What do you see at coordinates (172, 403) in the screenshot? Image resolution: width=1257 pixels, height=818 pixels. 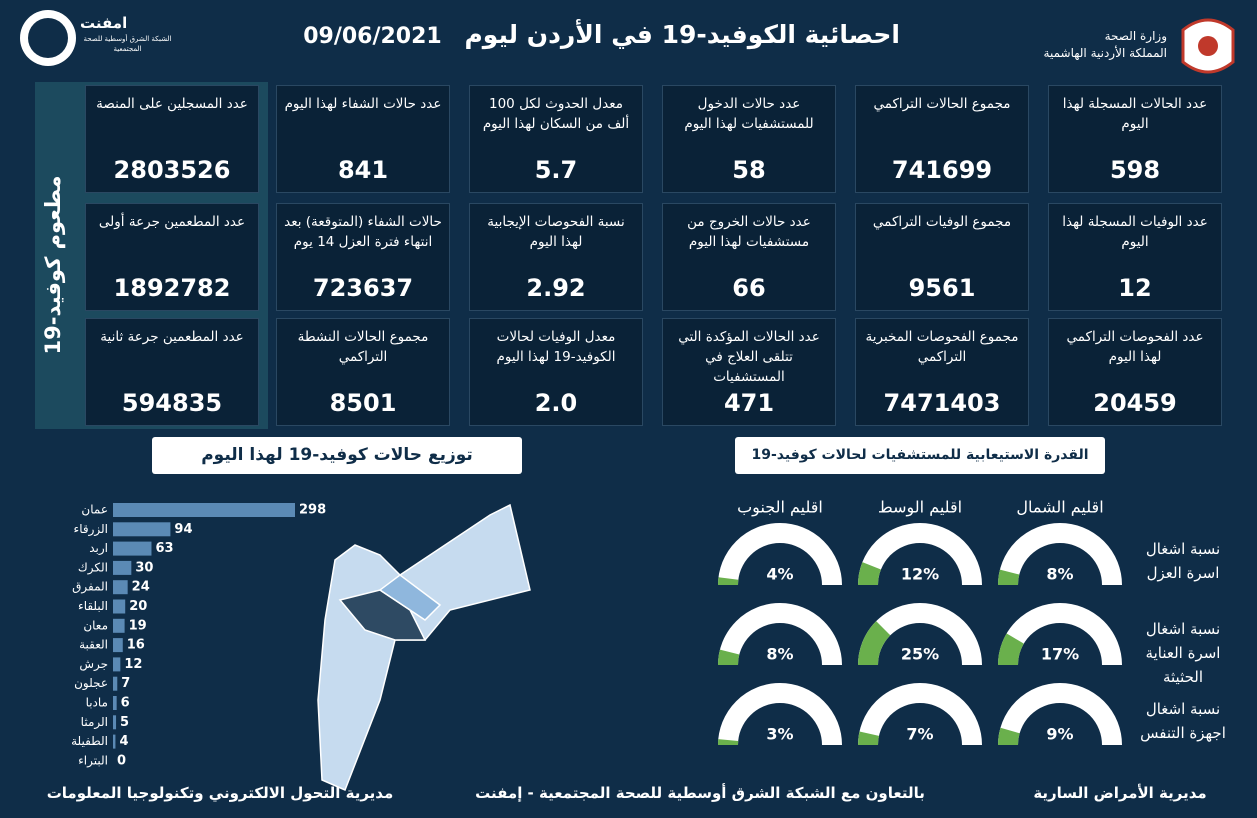 I see `card-value: 594835` at bounding box center [172, 403].